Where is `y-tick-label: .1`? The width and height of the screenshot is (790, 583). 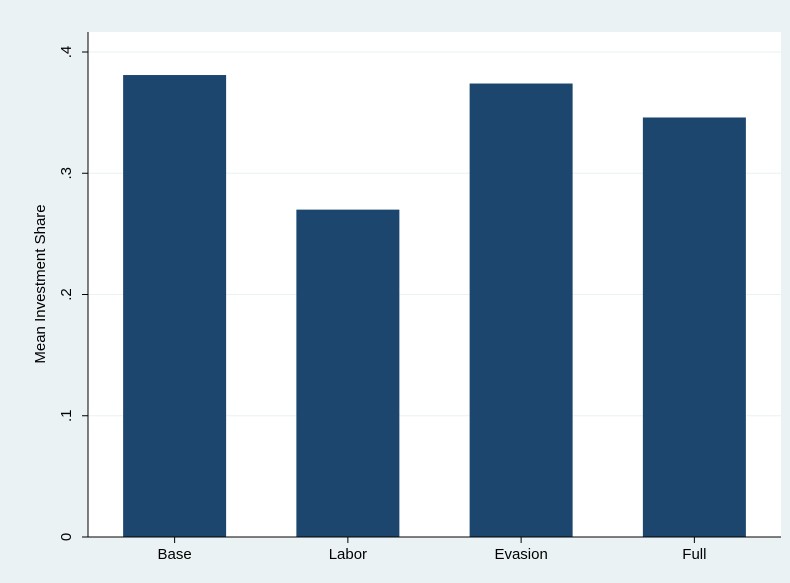
y-tick-label: .1 is located at coordinates (66, 415).